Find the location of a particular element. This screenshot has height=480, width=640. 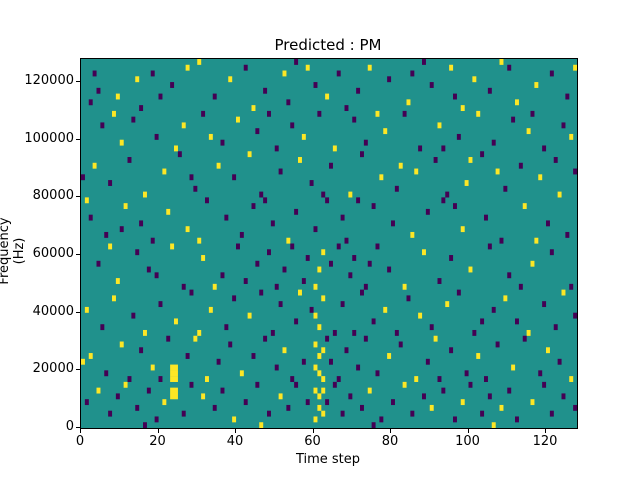

y-tick-label: 100000 is located at coordinates (49, 138).